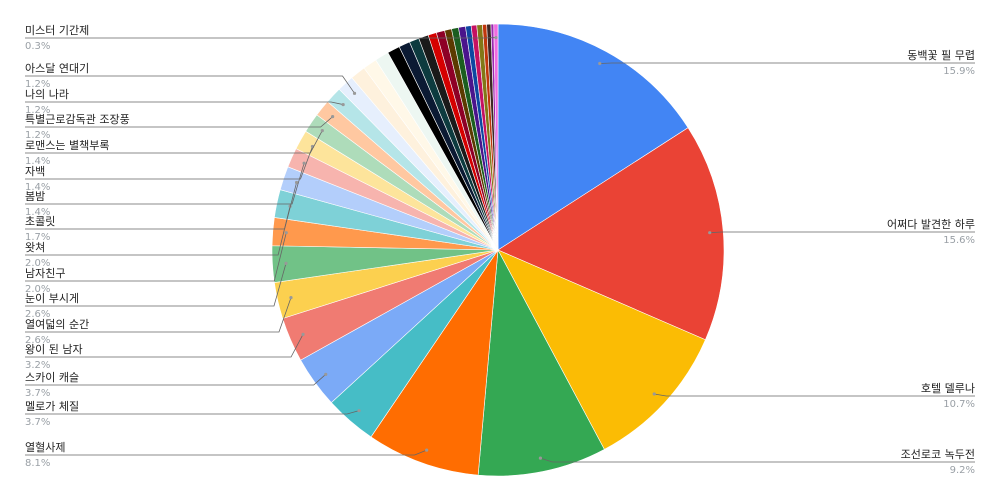 Image resolution: width=1000 pixels, height=503 pixels. Describe the element at coordinates (938, 454) in the screenshot. I see `slice-label: 조선로코 녹두전` at that location.